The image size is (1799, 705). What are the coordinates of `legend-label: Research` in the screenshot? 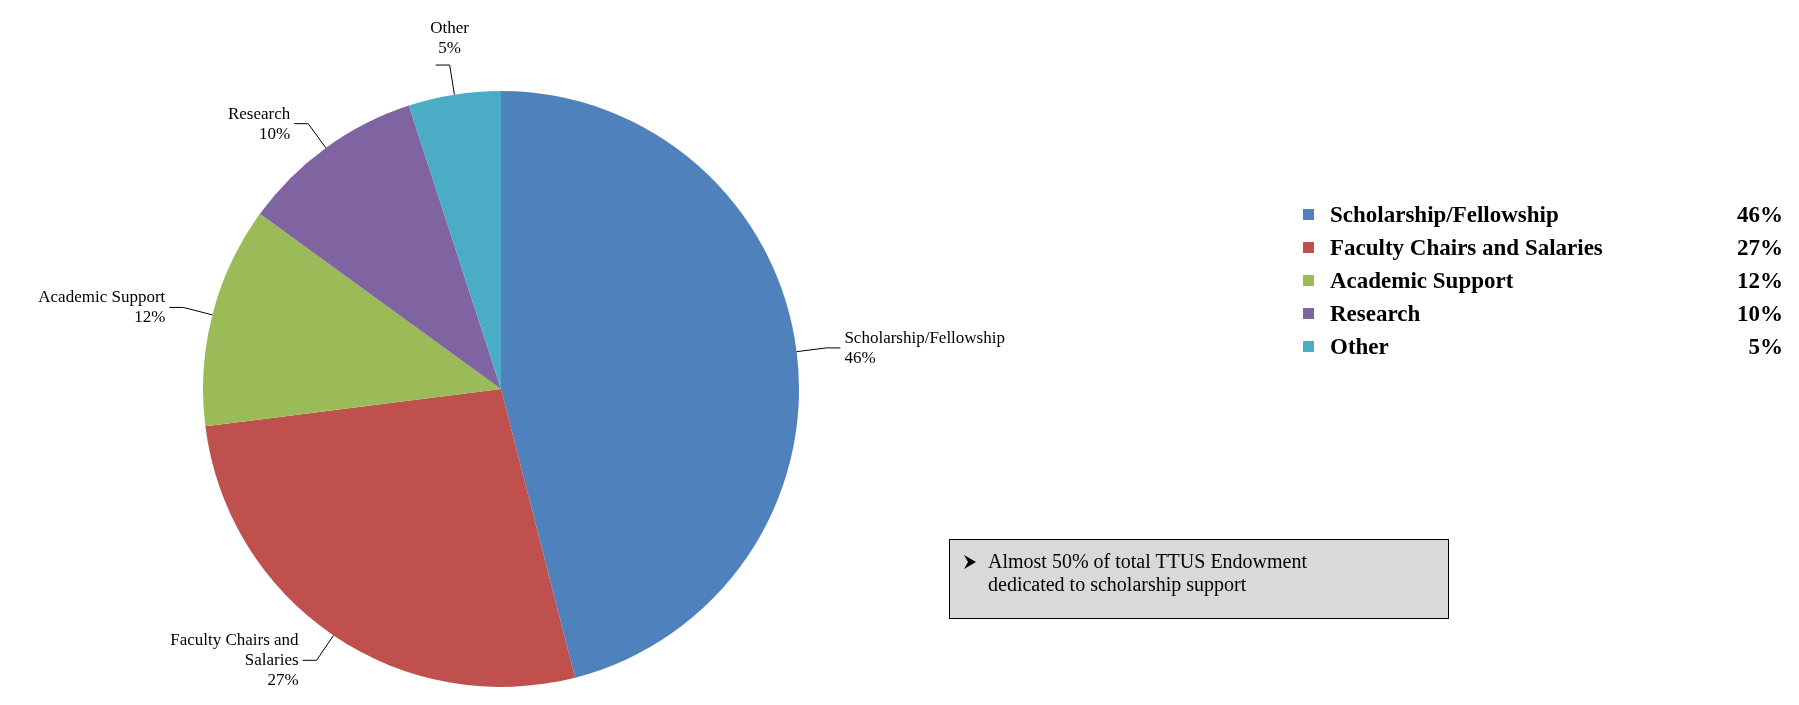 It's located at (1376, 313).